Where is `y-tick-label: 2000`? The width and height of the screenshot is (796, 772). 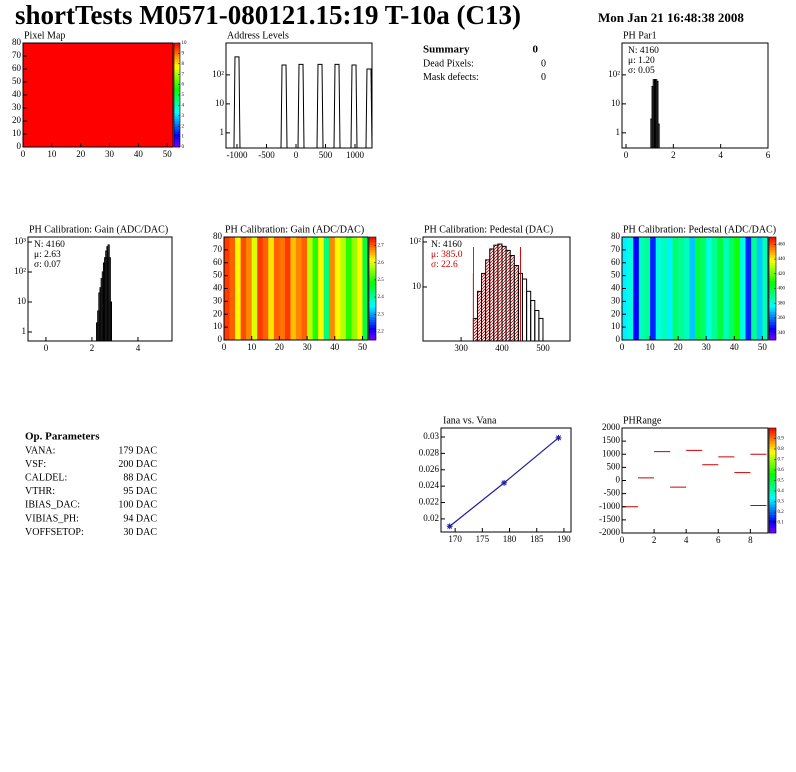
y-tick-label: 2000 is located at coordinates (611, 427).